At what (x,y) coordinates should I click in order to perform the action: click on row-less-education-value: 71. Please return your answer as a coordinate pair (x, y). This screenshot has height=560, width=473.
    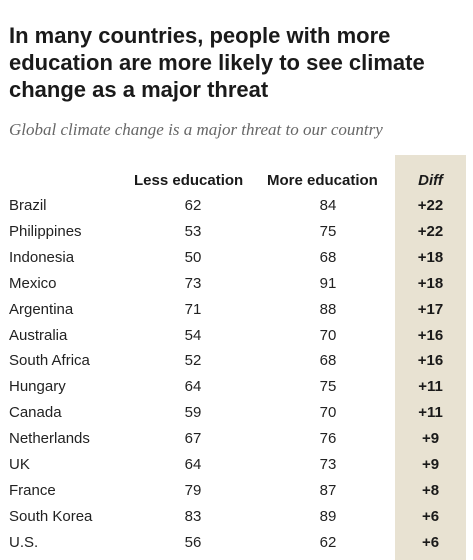
    Looking at the image, I should click on (193, 309).